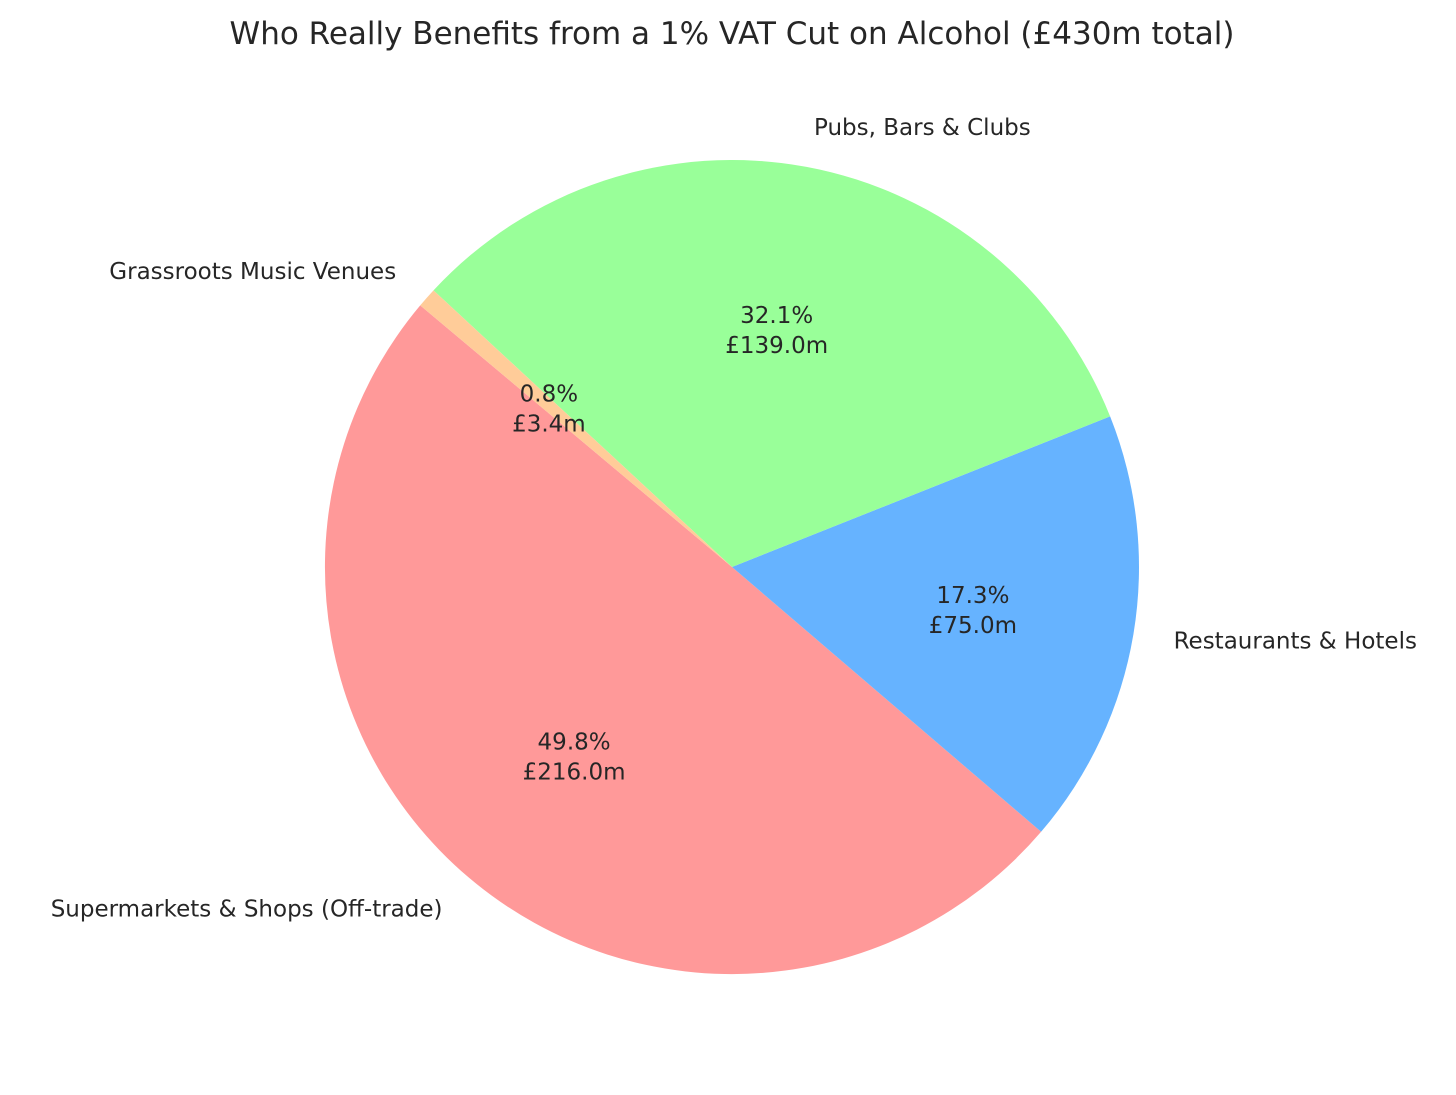 Image resolution: width=1456 pixels, height=1095 pixels. What do you see at coordinates (574, 742) in the screenshot?
I see `slice-percent-label: 49.8%` at bounding box center [574, 742].